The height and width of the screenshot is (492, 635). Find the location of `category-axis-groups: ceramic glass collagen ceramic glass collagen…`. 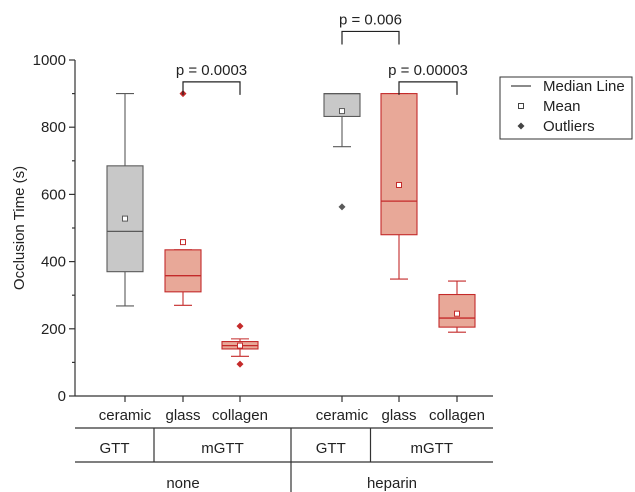

category-axis-groups: ceramic glass collagen ceramic glass collagen… is located at coordinates (284, 449).